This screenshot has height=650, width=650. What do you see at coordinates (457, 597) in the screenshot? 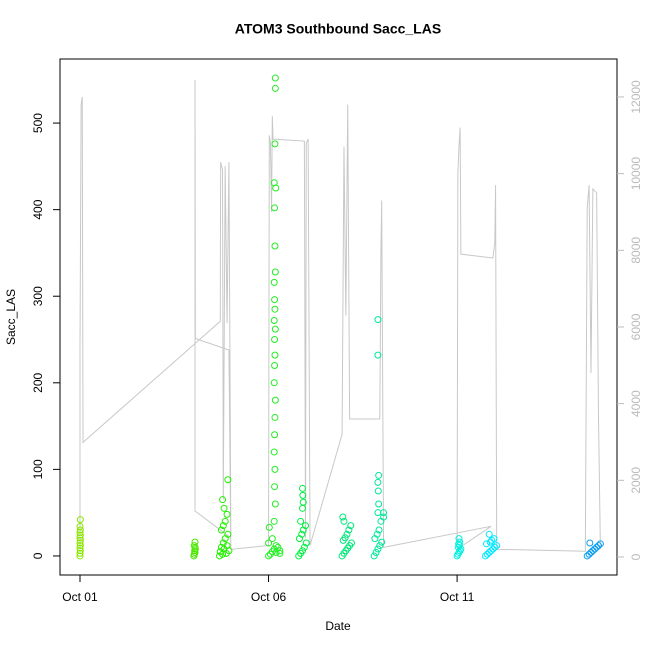
I see `x-tick-label: Oct 11` at bounding box center [457, 597].